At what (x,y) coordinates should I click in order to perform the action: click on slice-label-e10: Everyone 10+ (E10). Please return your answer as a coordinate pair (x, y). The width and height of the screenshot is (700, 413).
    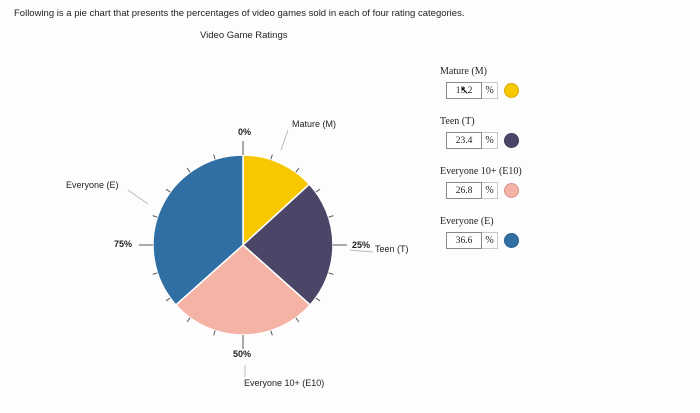
    Looking at the image, I should click on (284, 383).